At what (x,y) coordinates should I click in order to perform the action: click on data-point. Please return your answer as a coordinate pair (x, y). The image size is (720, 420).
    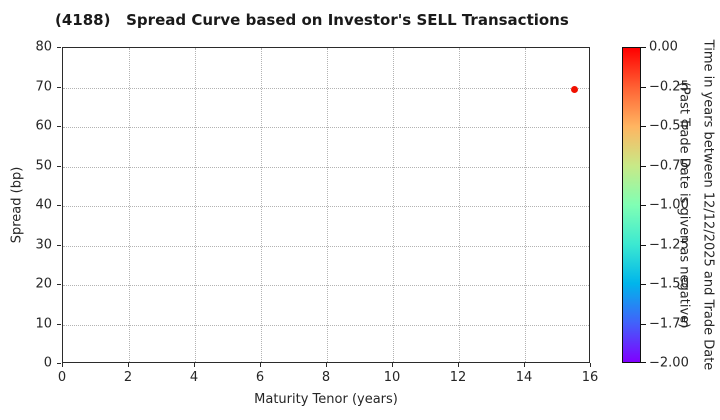
    Looking at the image, I should click on (574, 90).